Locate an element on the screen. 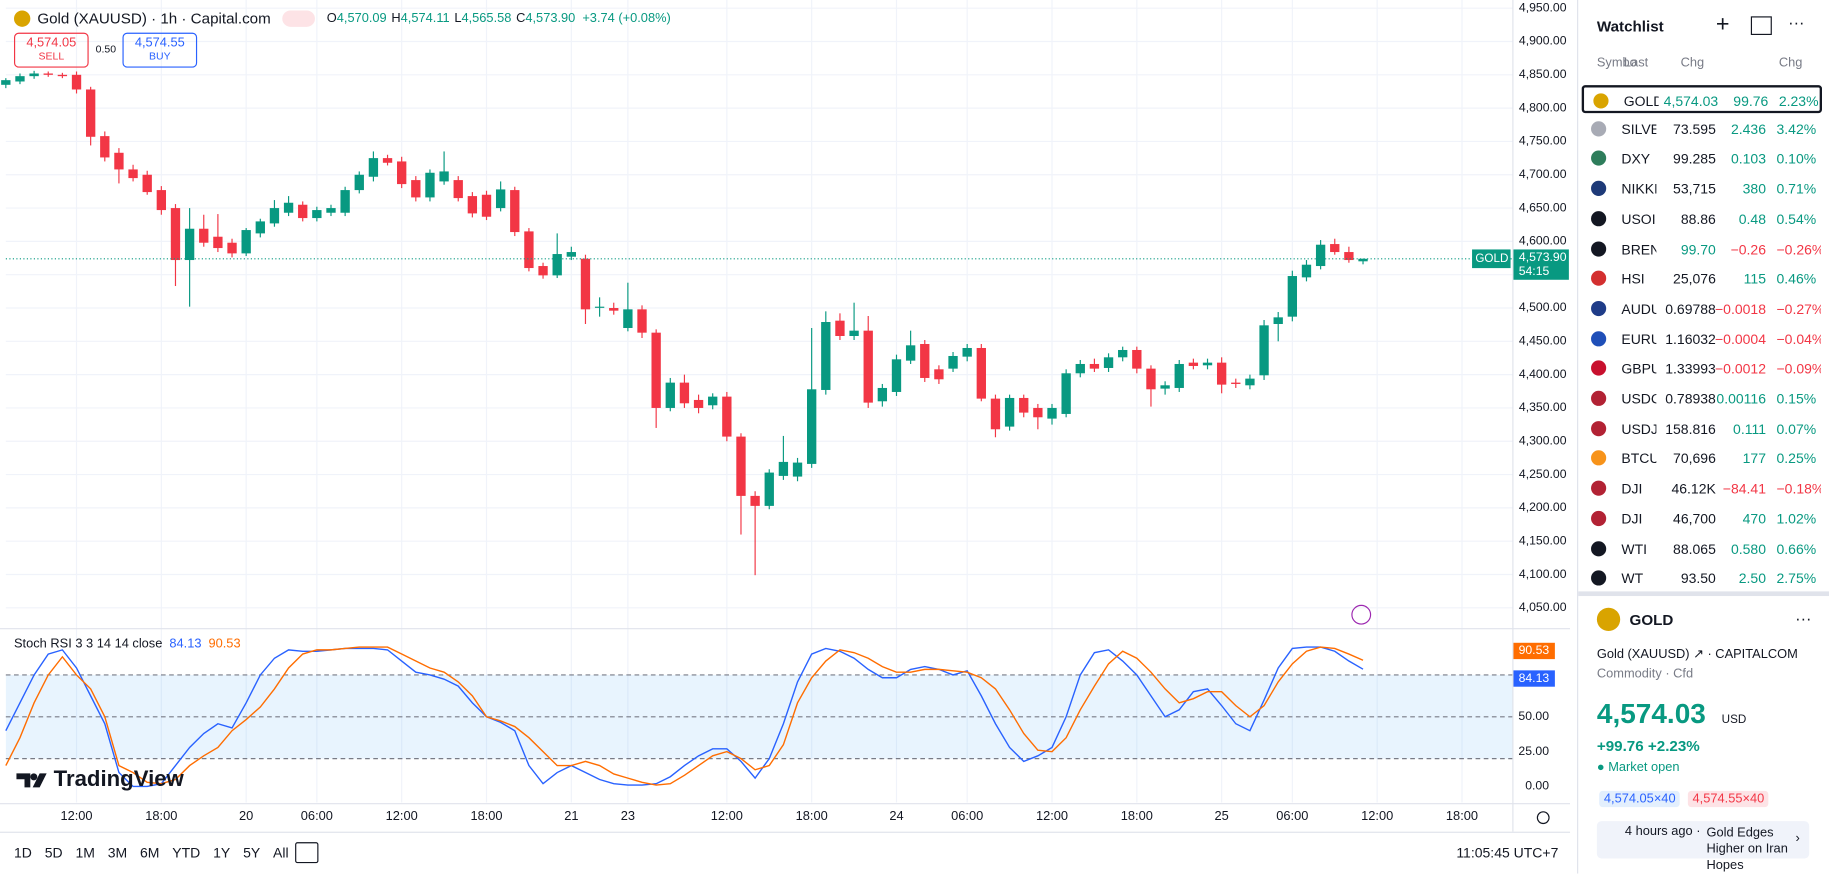  detail-change: +99.76 +2.23% is located at coordinates (1648, 745).